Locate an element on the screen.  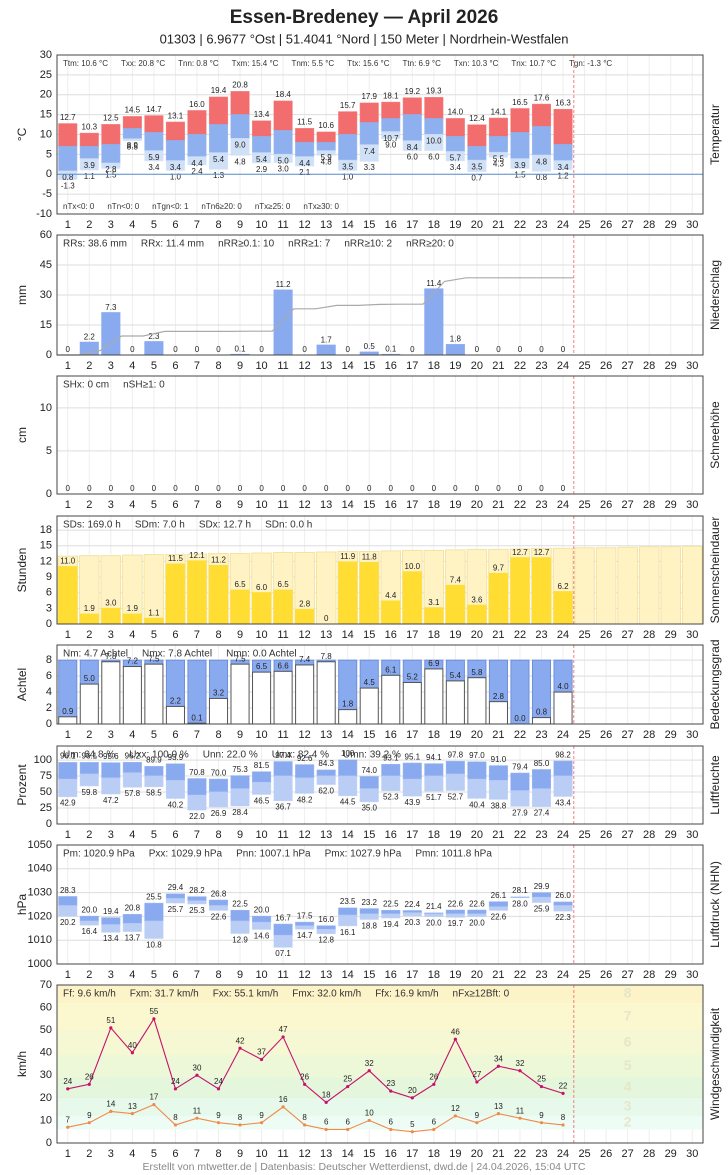
beaufort-label: 4 is located at coordinates (628, 1086).